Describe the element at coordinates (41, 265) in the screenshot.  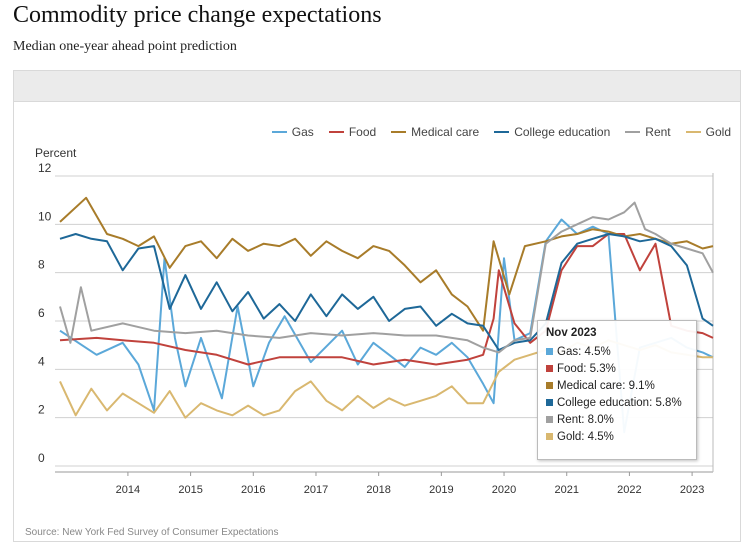
I see `y-tick-label: 8` at that location.